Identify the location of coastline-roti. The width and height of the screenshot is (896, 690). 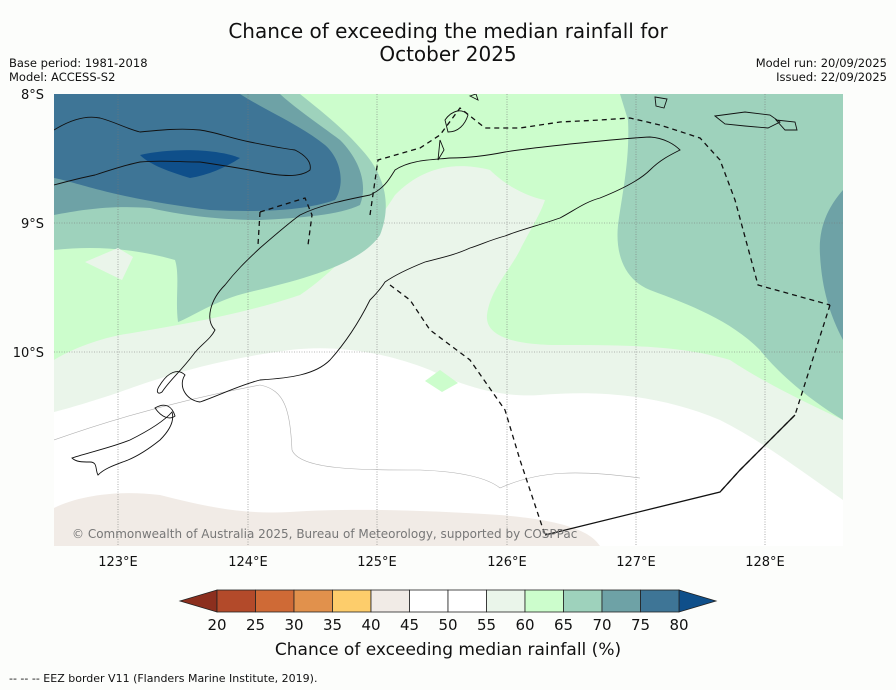
(122, 443).